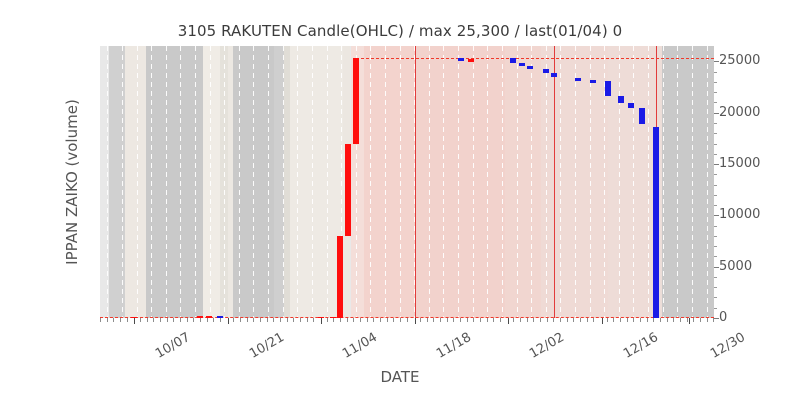  Describe the element at coordinates (547, 346) in the screenshot. I see `x-tick-label: 12/02` at that location.